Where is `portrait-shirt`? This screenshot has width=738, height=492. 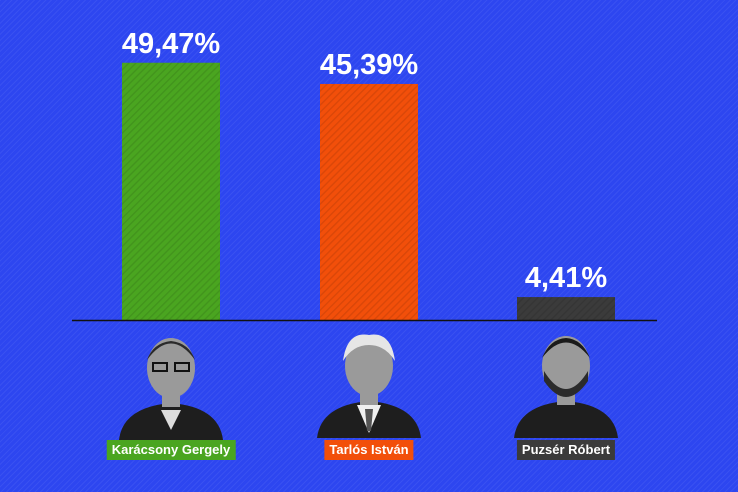
portrait-shirt is located at coordinates (171, 420).